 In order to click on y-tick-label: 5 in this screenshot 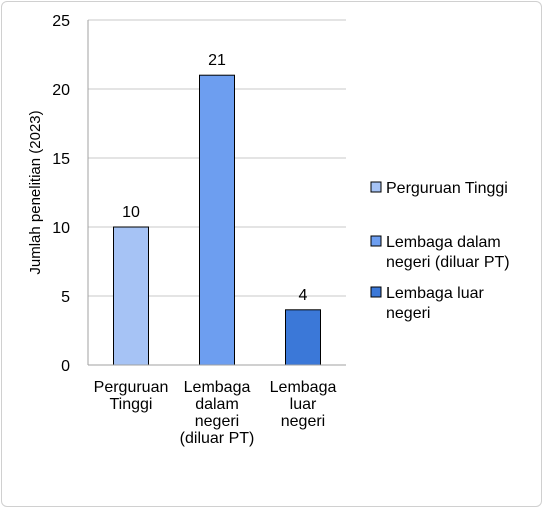, I will do `click(65, 297)`.